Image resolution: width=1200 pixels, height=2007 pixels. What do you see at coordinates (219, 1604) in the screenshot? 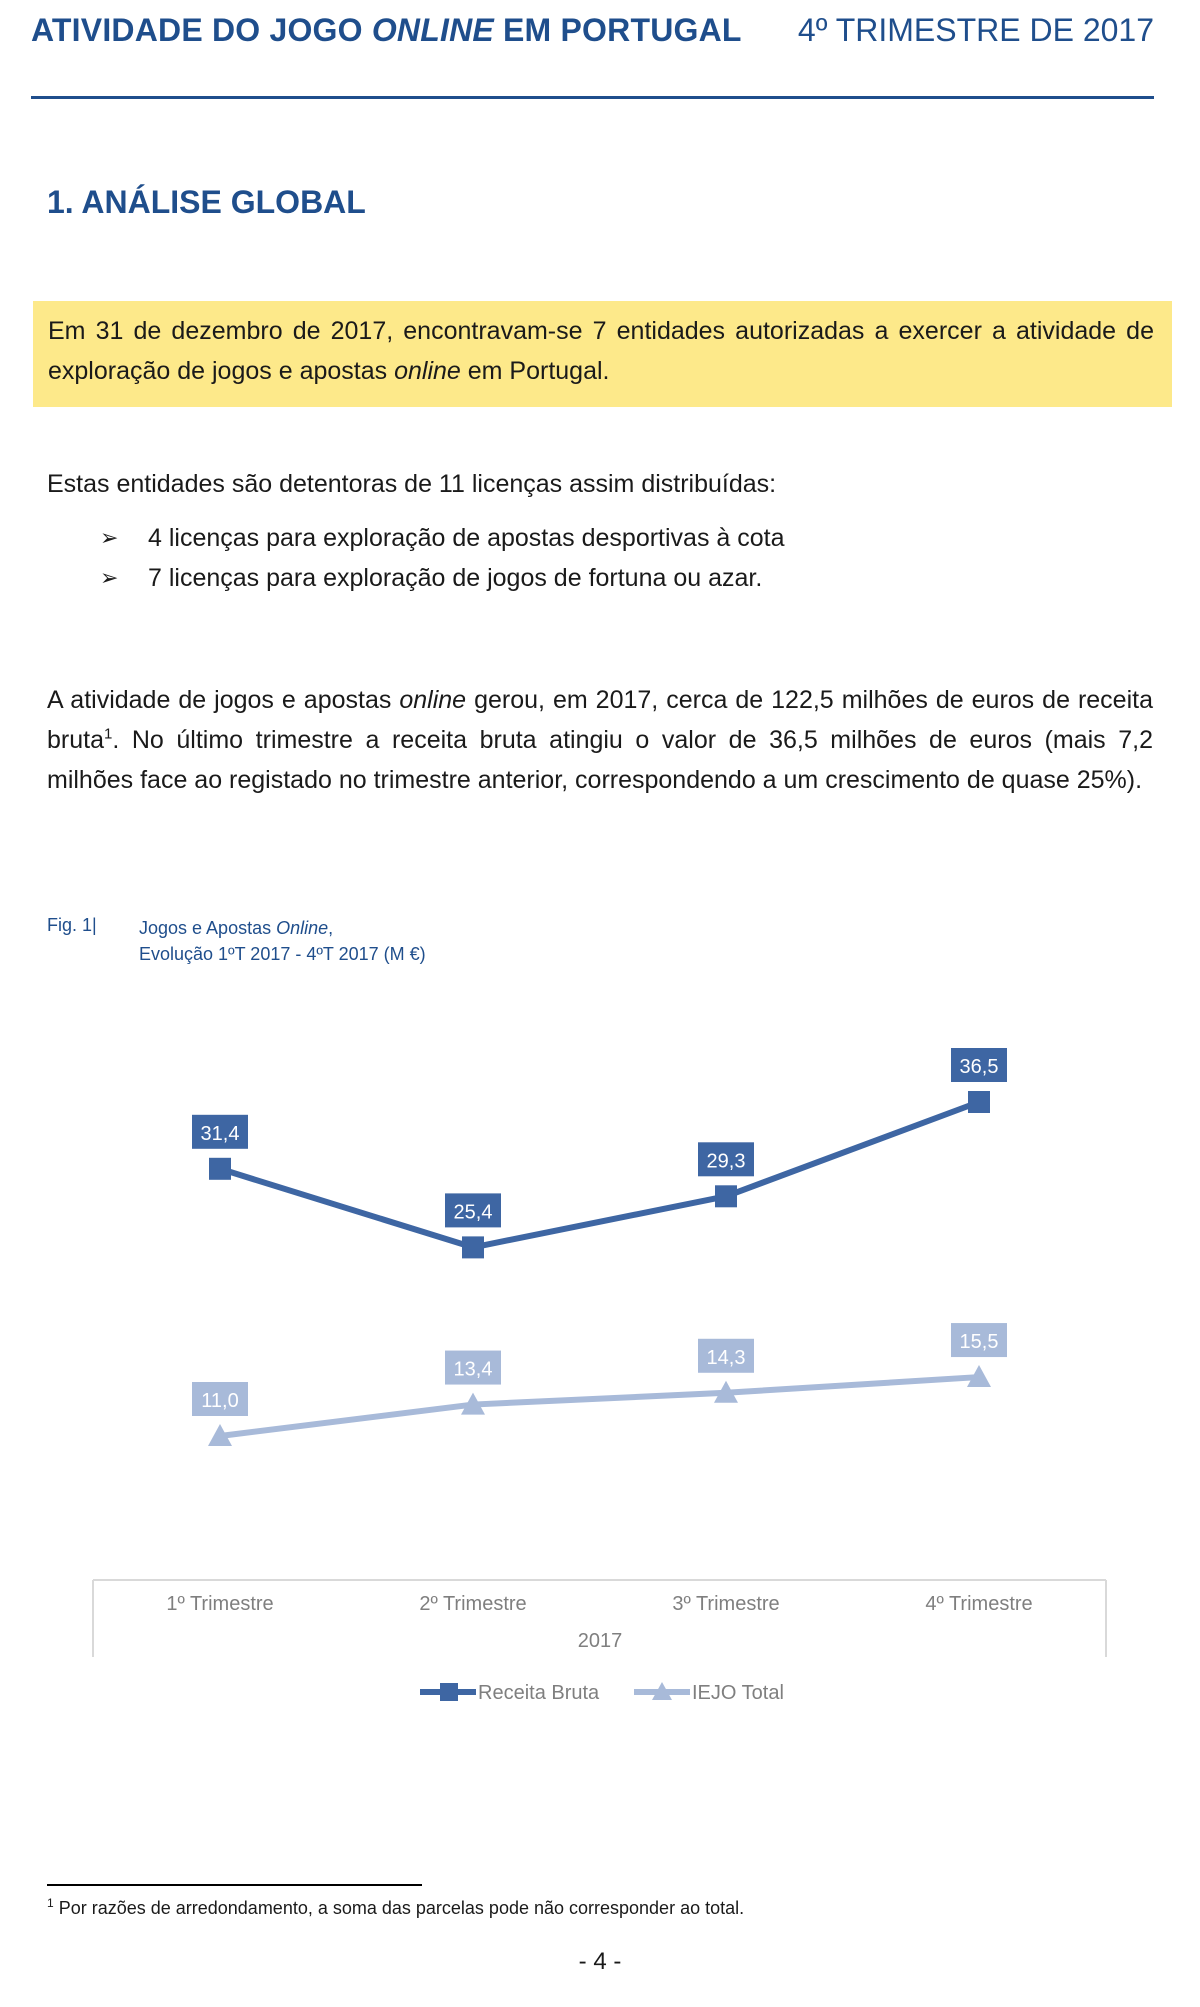
I see `x-tick-label: 1º Trimestre` at bounding box center [219, 1604].